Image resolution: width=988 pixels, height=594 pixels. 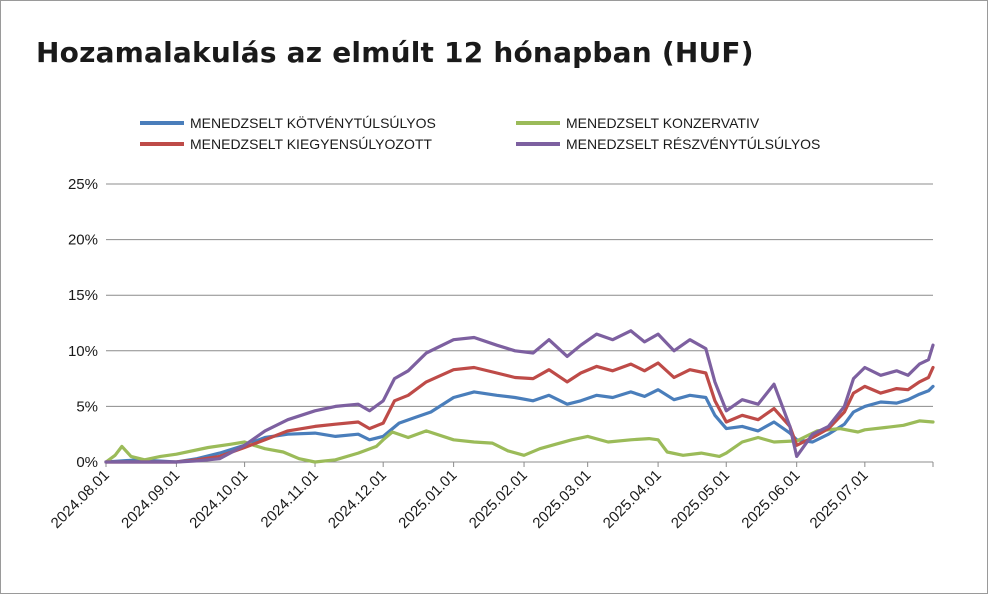 I want to click on x-tick-label: 2024.11.01, so click(x=290, y=499).